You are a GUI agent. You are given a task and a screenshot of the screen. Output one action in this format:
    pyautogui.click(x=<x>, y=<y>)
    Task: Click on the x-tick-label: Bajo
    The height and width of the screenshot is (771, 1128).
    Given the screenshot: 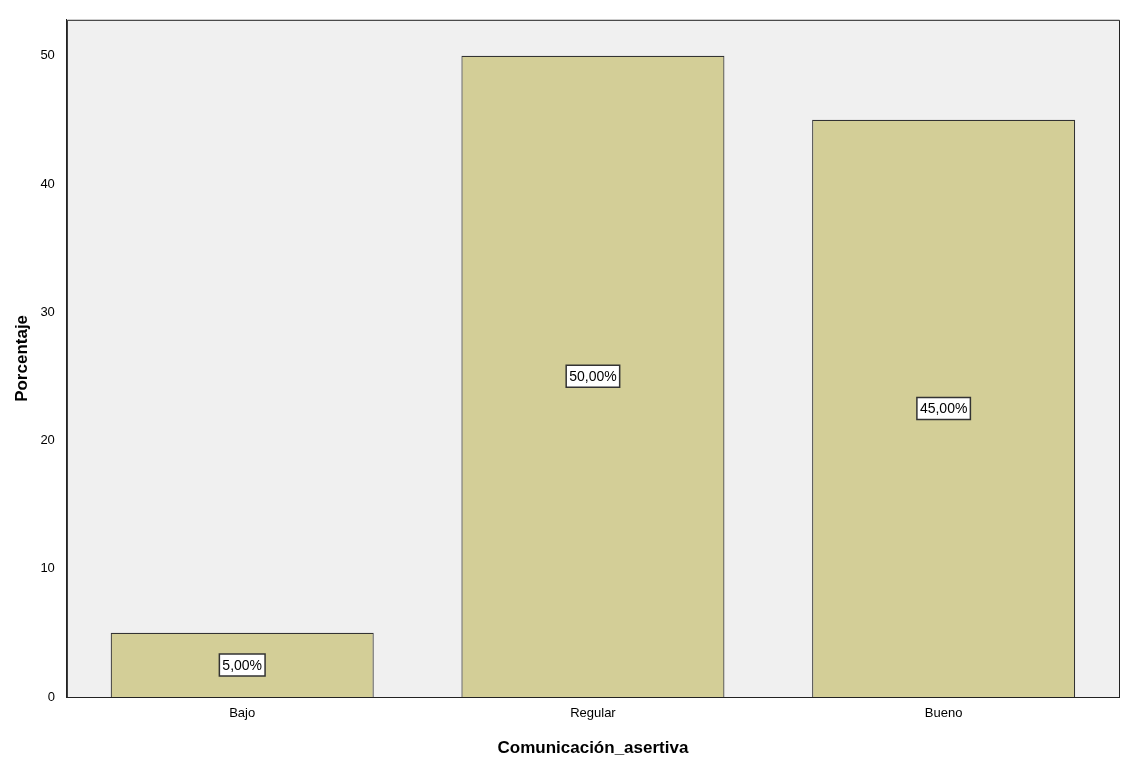 What is the action you would take?
    pyautogui.click(x=242, y=713)
    